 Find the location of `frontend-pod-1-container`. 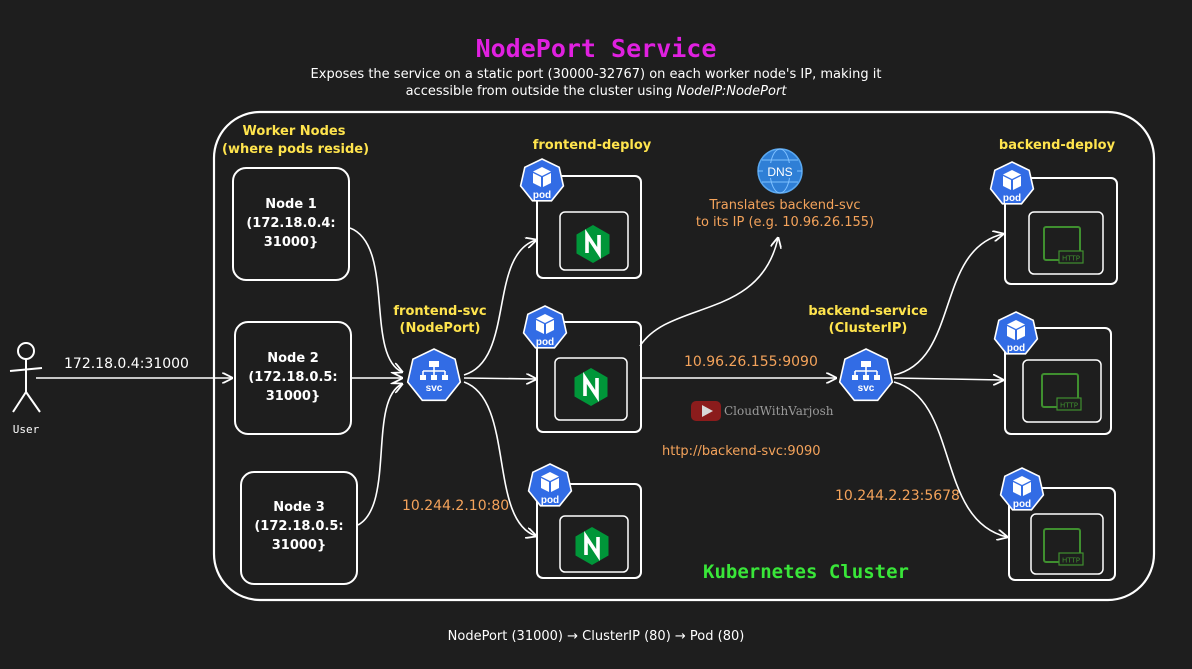

frontend-pod-1-container is located at coordinates (594, 241).